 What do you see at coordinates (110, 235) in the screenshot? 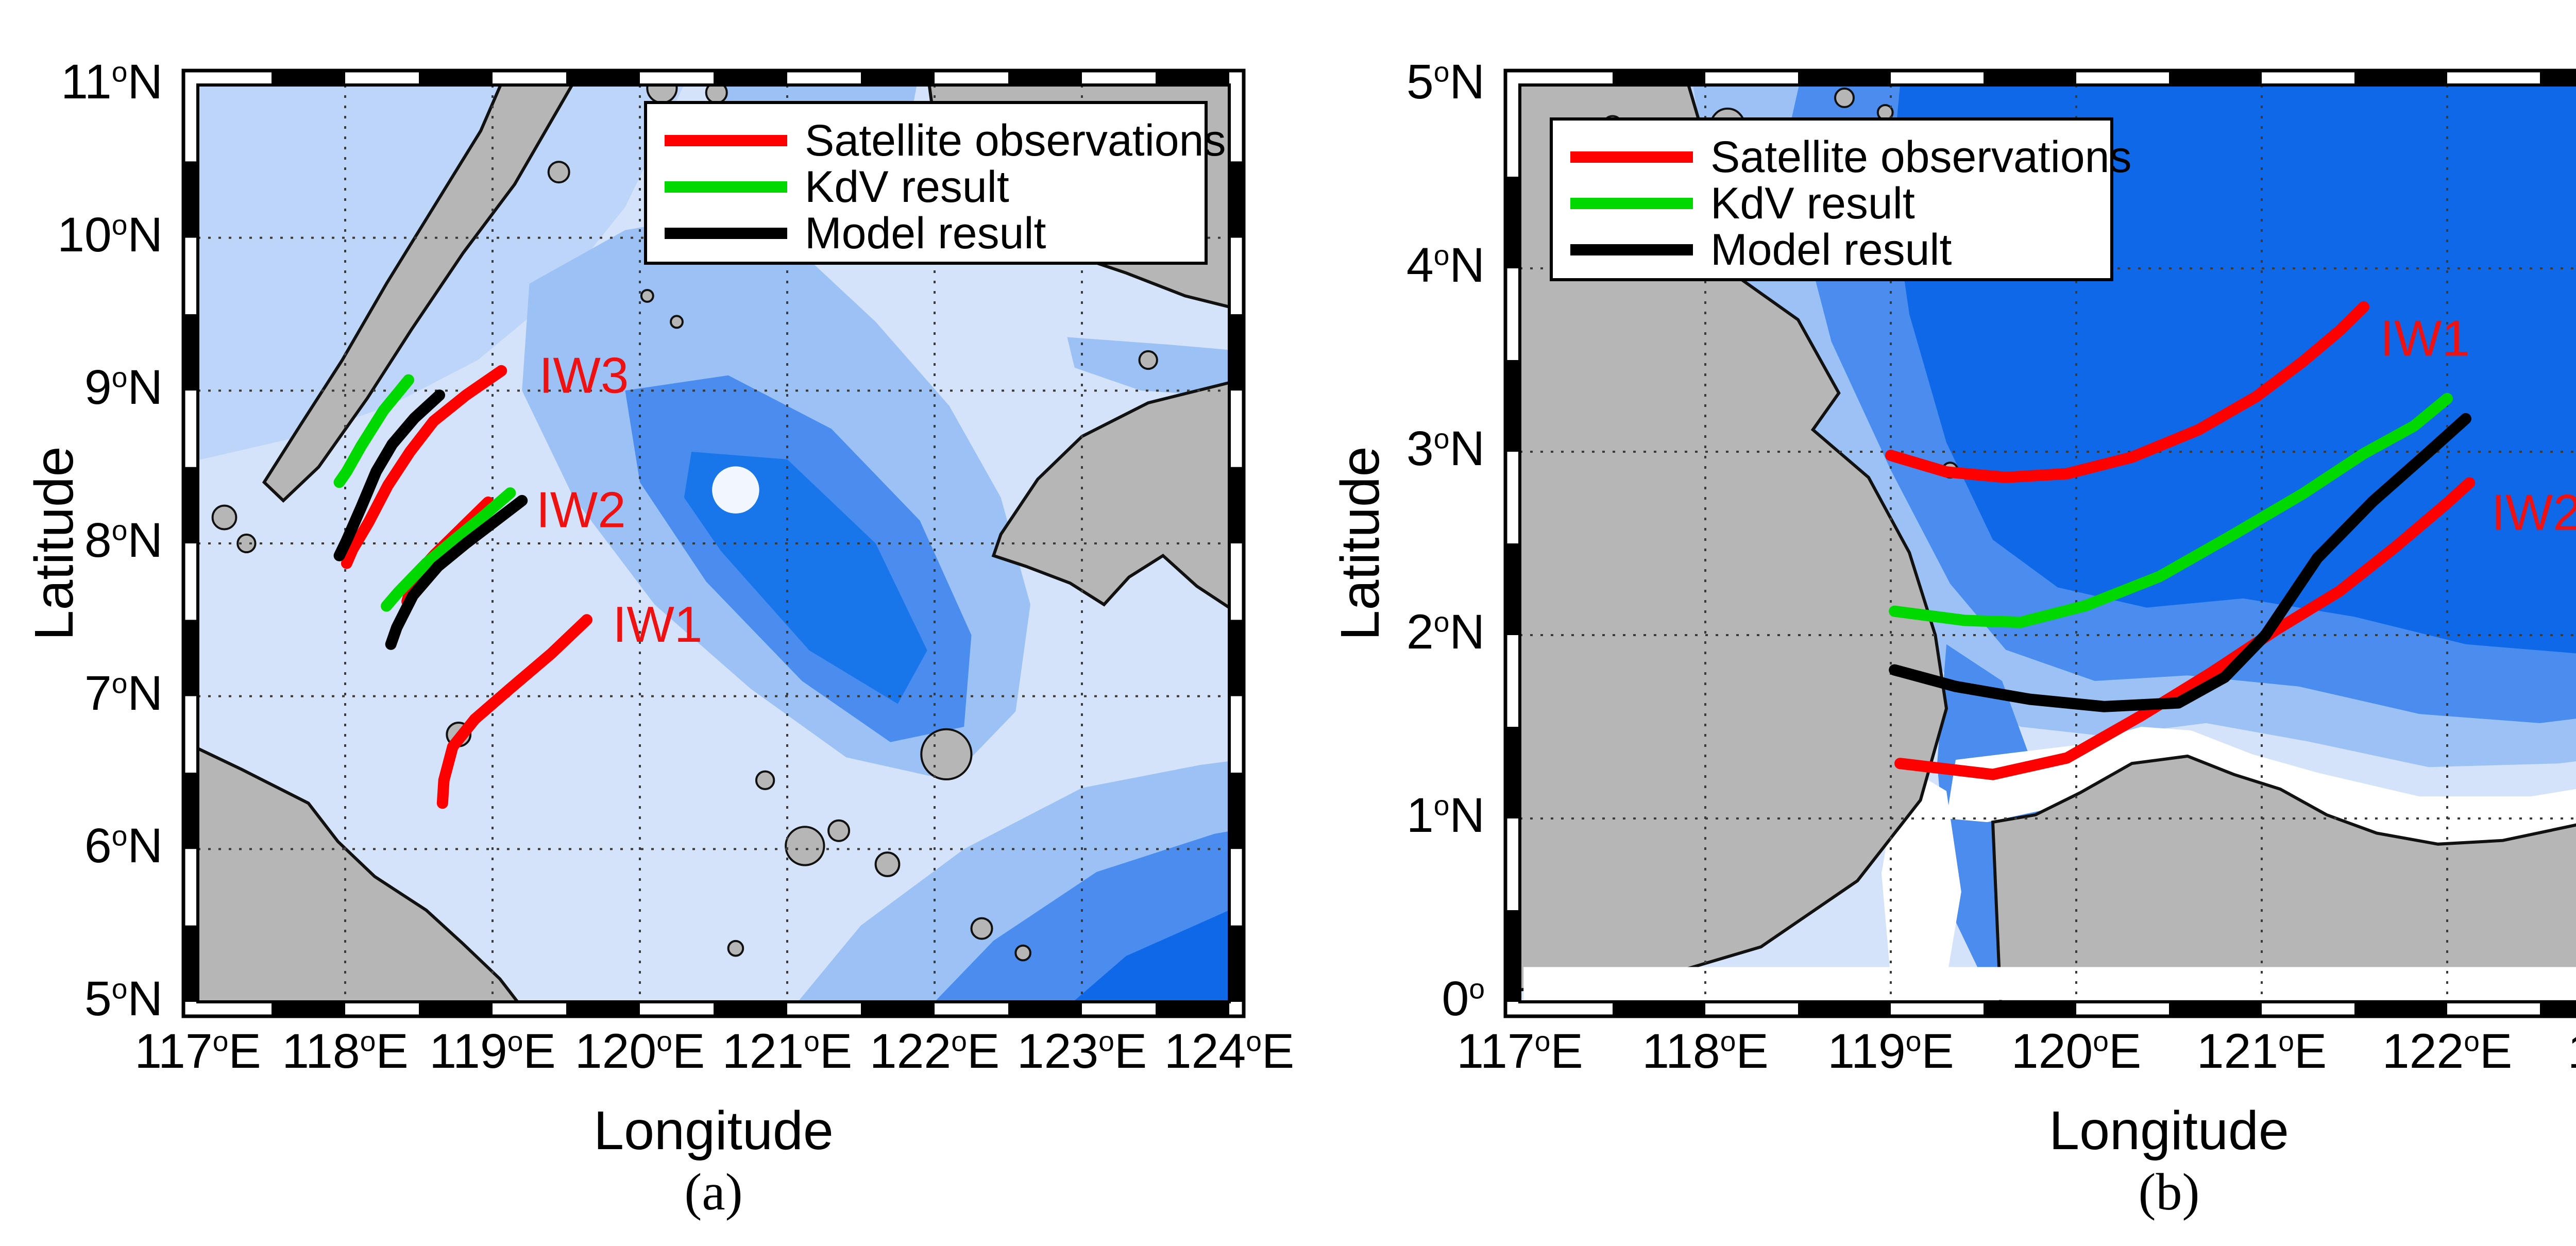
I see `y-tick-label: 10oN` at bounding box center [110, 235].